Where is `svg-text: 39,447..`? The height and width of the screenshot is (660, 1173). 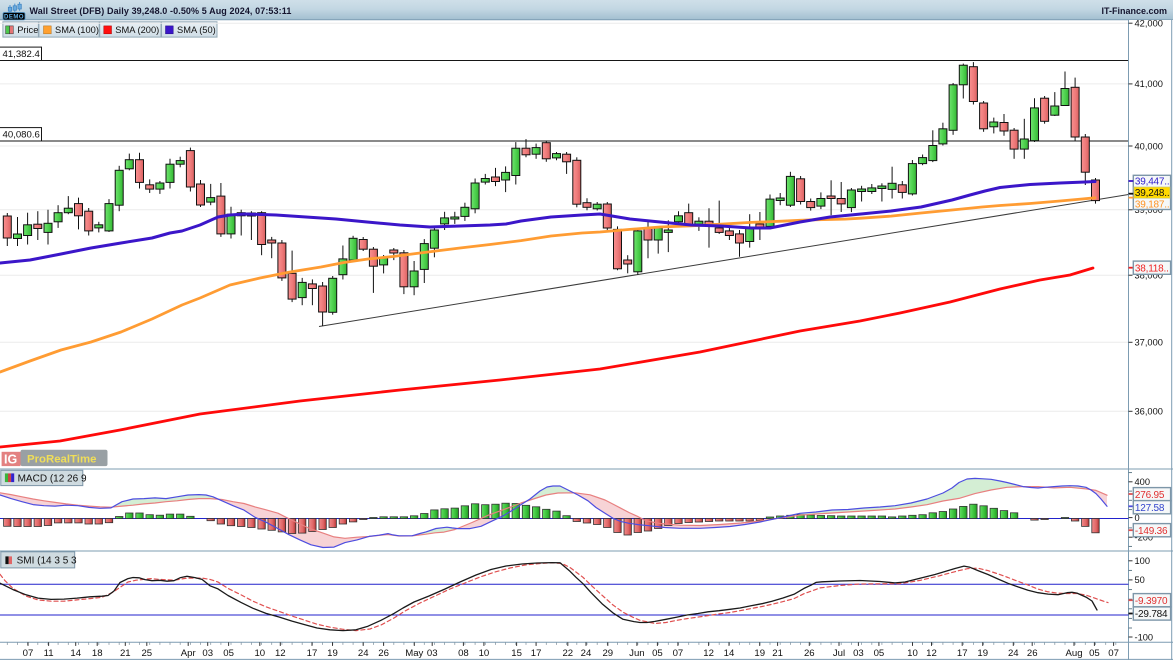 svg-text: 39,447.. is located at coordinates (1152, 182).